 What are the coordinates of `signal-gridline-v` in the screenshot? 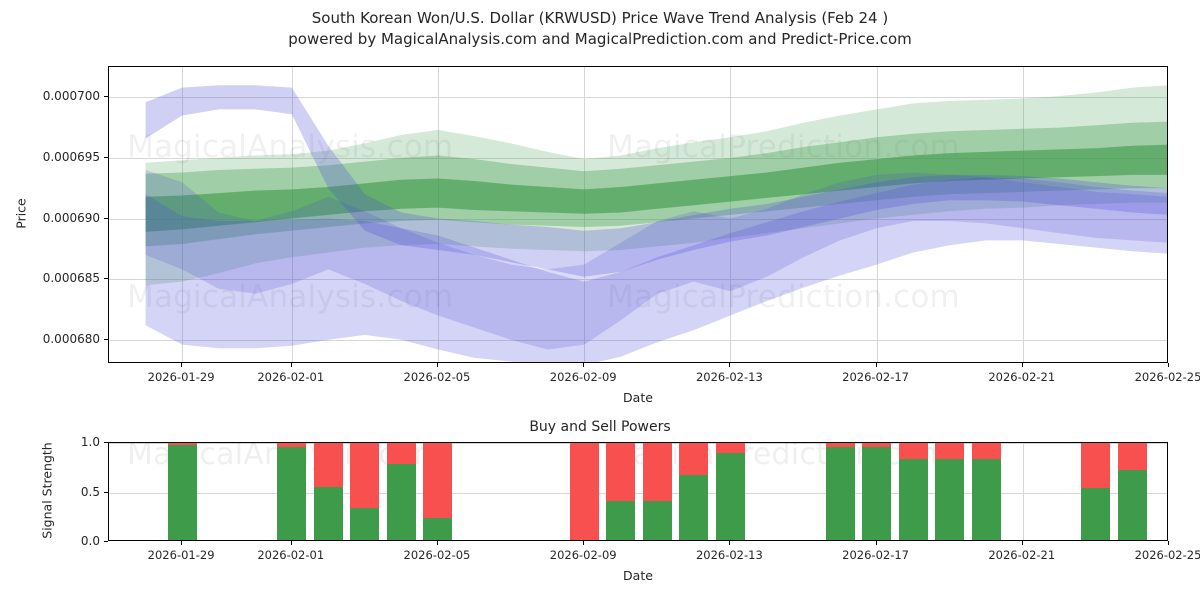 It's located at (1023, 491).